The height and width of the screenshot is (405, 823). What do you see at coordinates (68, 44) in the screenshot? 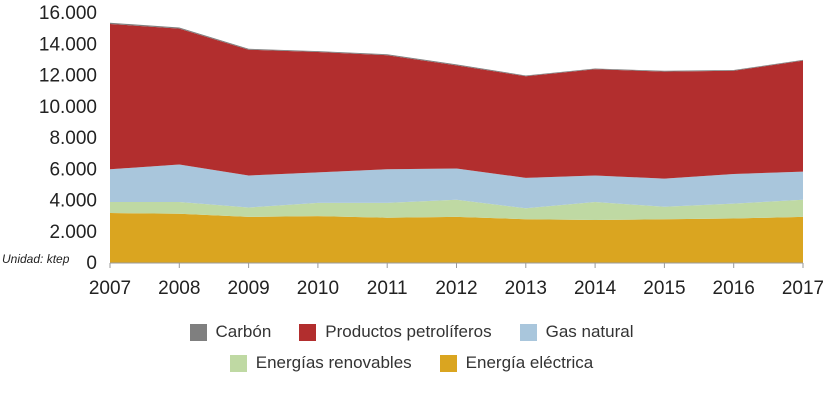
I see `y-tick-label: 14.000` at bounding box center [68, 44].